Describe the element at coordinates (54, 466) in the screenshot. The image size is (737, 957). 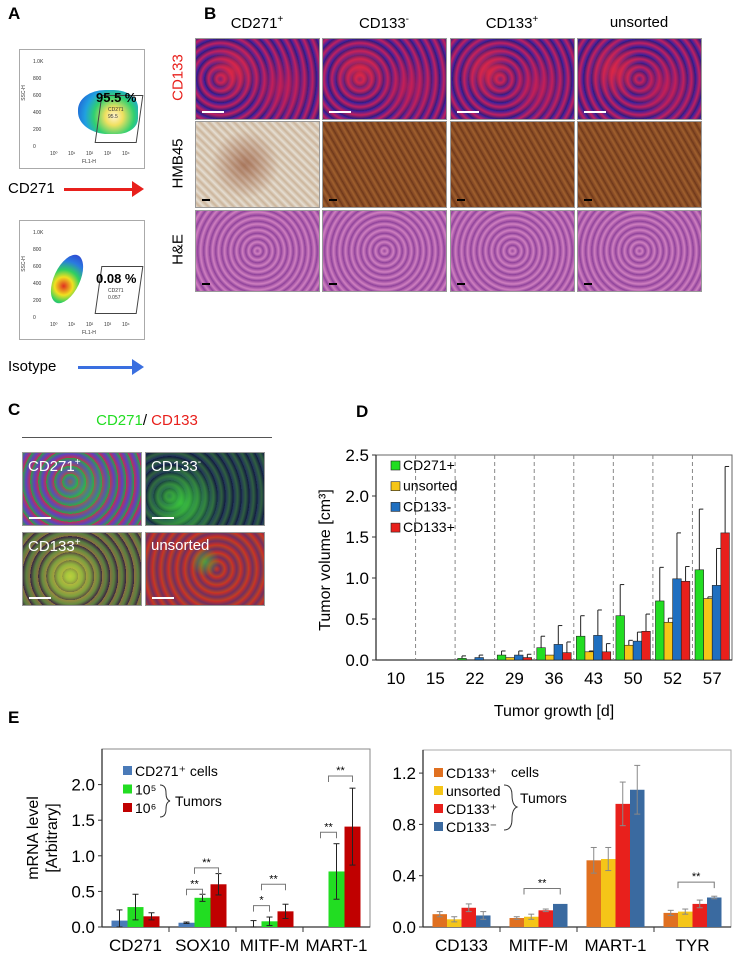
I see `image-label: CD271+` at that location.